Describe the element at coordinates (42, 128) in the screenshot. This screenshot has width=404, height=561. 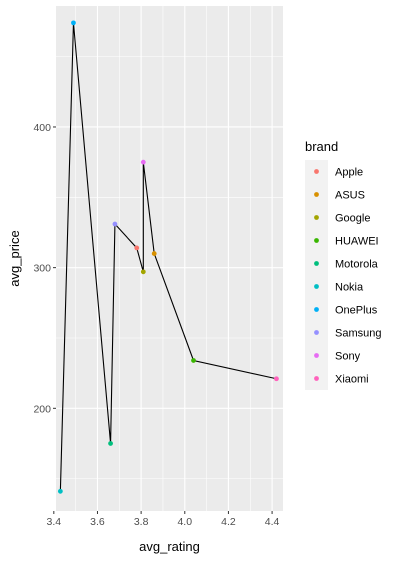
I see `y-tick-label: 400` at that location.